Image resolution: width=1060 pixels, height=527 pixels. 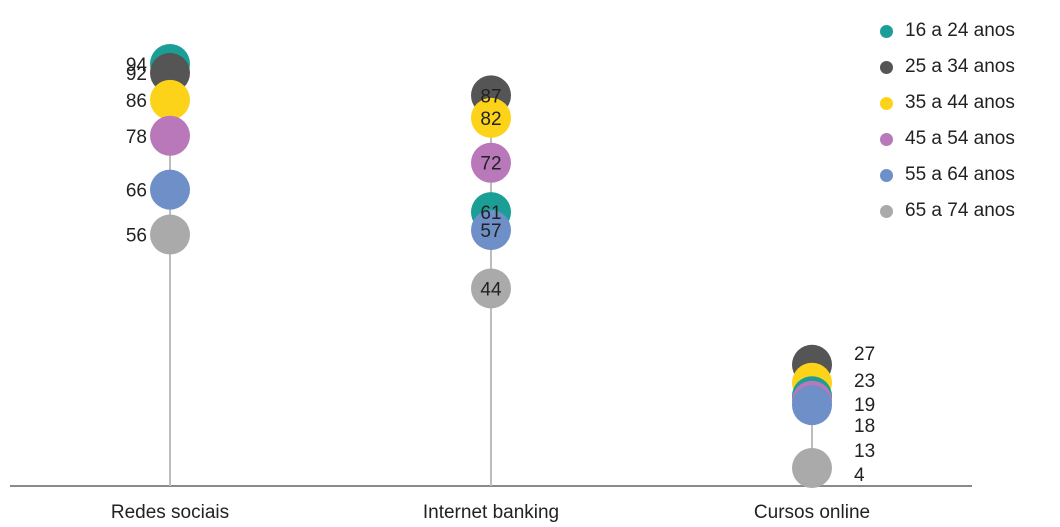 What do you see at coordinates (491, 512) in the screenshot?
I see `category-label-internet-banking: Internet banking` at bounding box center [491, 512].